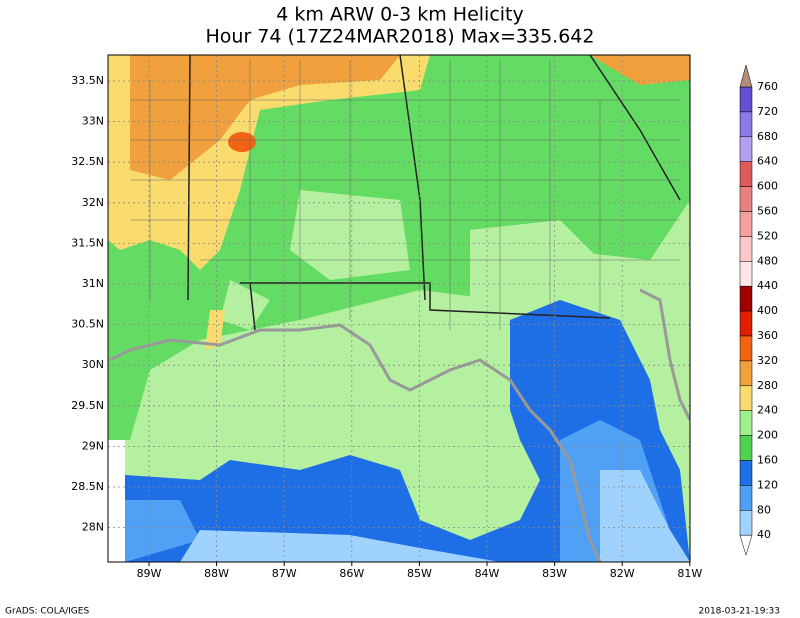 This screenshot has width=800, height=618. I want to click on footer-right: 2018-03-21-19:33, so click(740, 612).